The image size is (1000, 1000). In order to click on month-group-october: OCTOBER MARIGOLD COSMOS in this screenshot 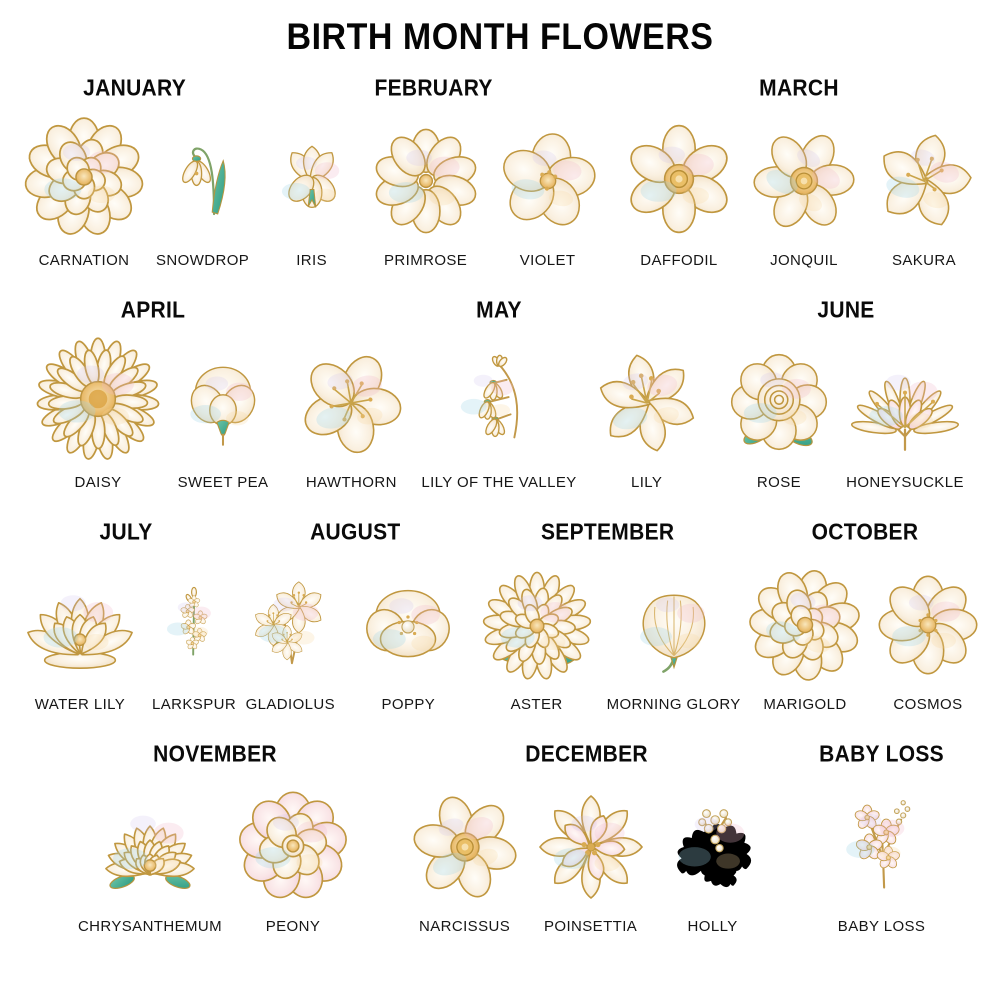, I will do `click(865, 616)`.